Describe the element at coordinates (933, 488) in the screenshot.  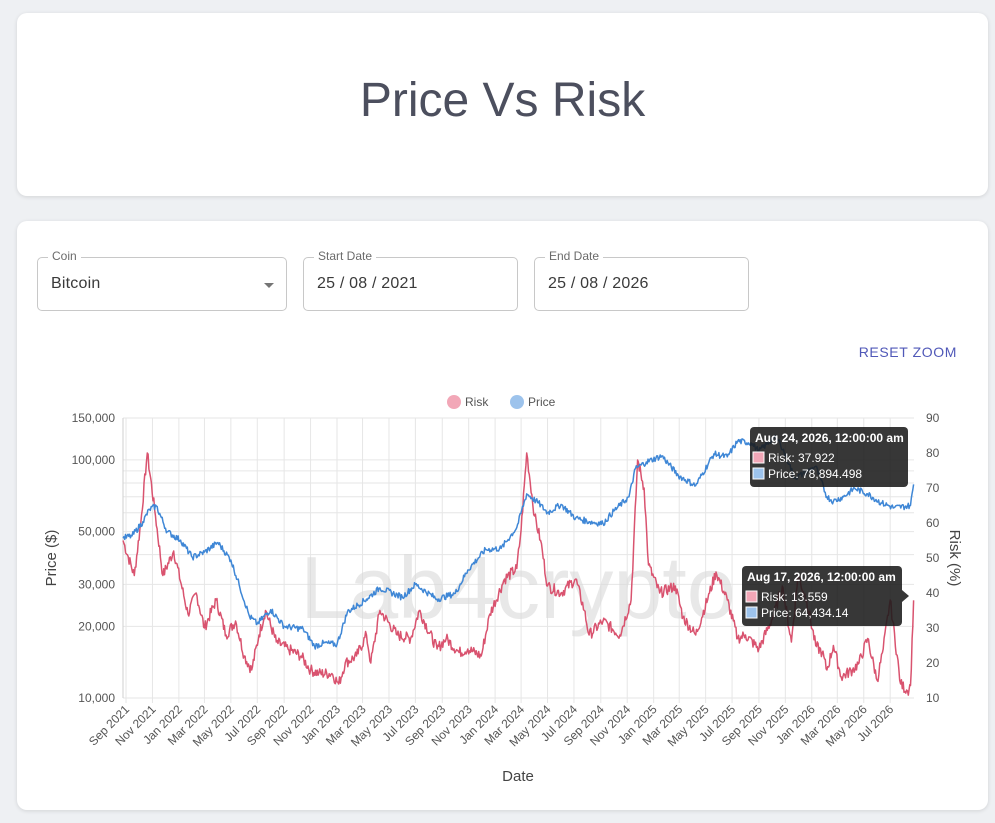
I see `y-right-tick-label: 70` at that location.